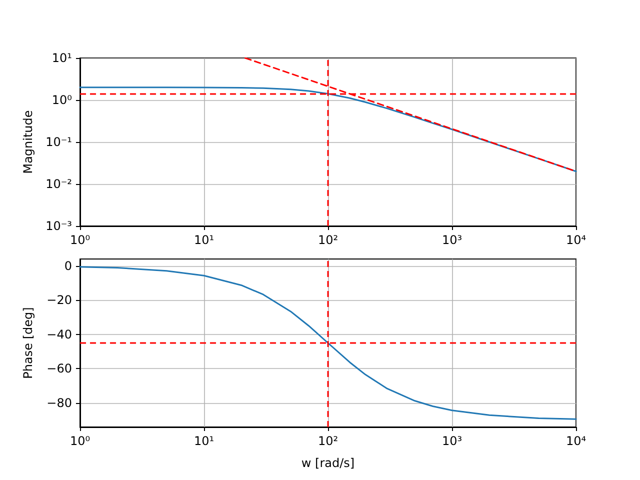 The width and height of the screenshot is (640, 480). What do you see at coordinates (28, 142) in the screenshot?
I see `y-axis-title: Magnitude` at bounding box center [28, 142].